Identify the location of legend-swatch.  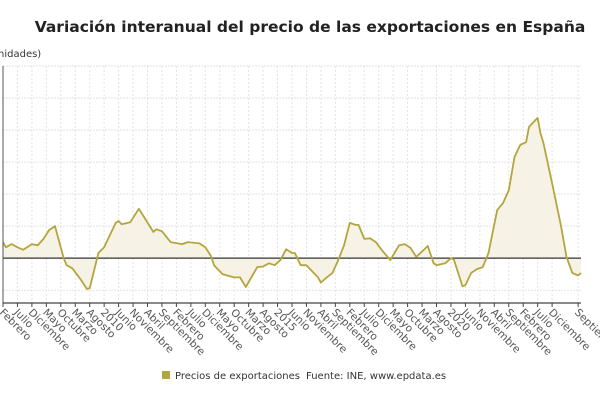
(166, 375).